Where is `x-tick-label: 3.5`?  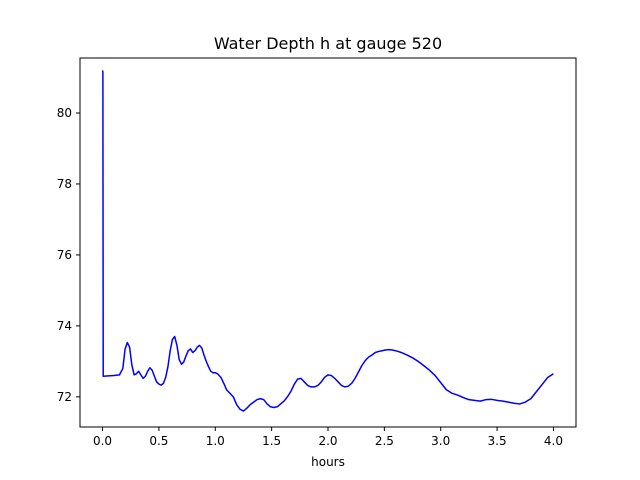 x-tick-label: 3.5 is located at coordinates (497, 441).